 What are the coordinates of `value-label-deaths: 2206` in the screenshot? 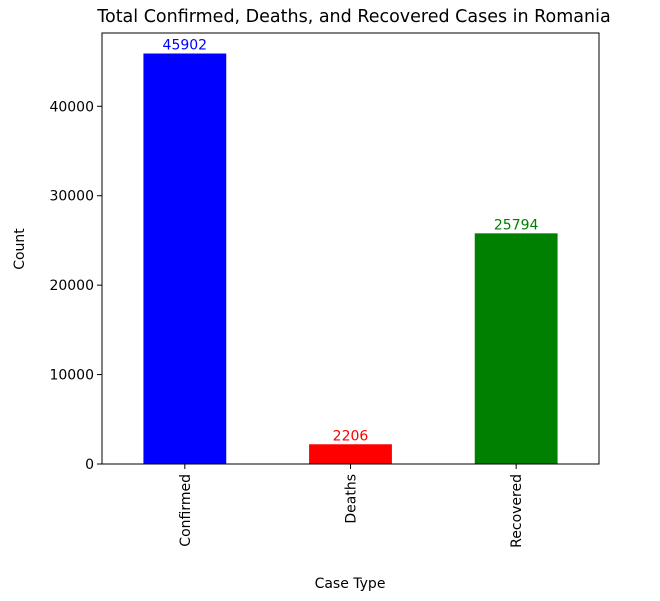 It's located at (351, 436).